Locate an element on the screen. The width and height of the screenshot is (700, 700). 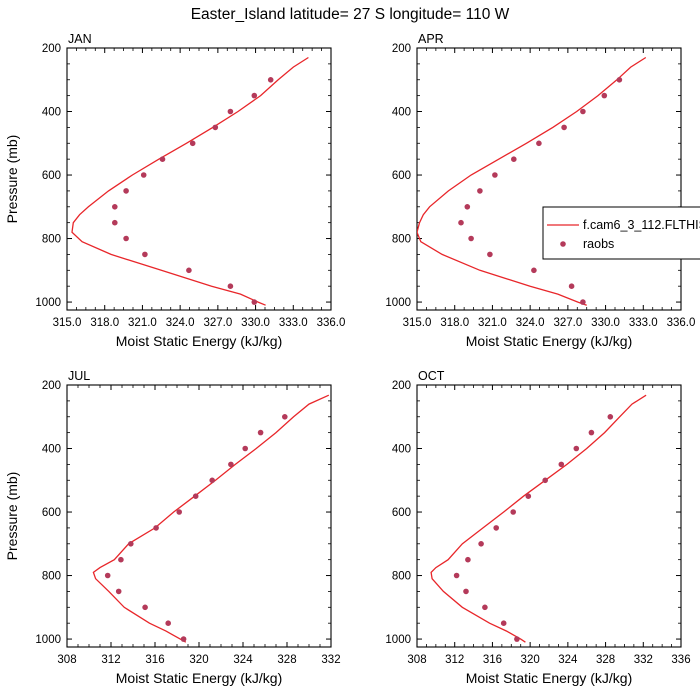
x-tick-label: 336.0 is located at coordinates (681, 323).